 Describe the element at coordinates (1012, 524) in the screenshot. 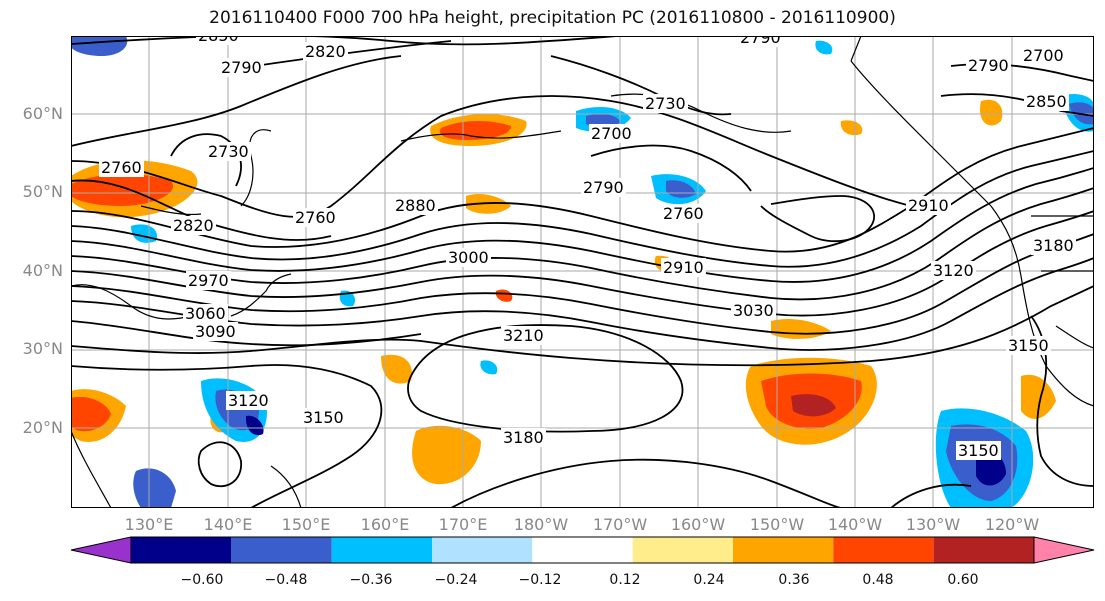

I see `lon-label: 120°W` at that location.